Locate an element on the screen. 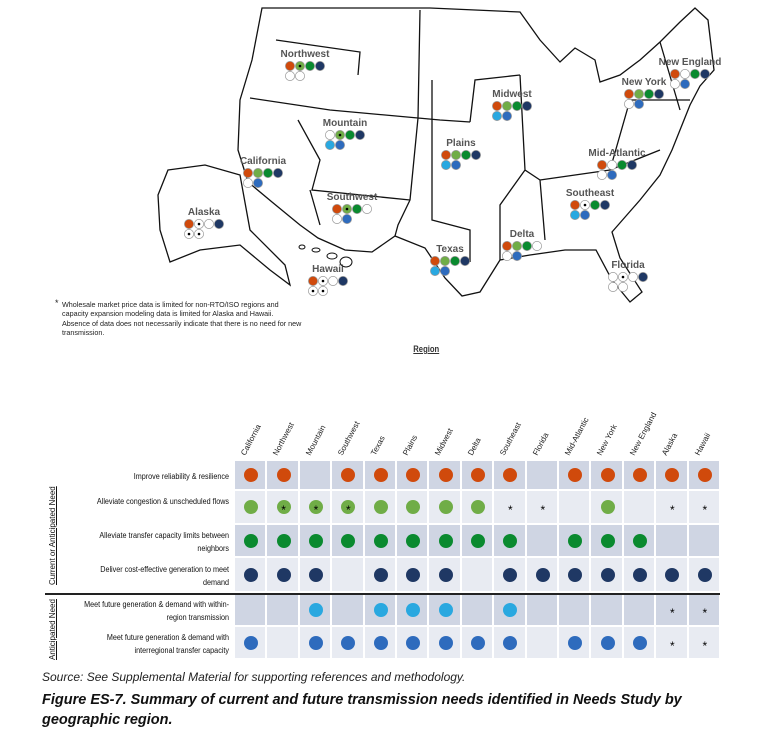  region-axis-title: Region is located at coordinates (426, 349).